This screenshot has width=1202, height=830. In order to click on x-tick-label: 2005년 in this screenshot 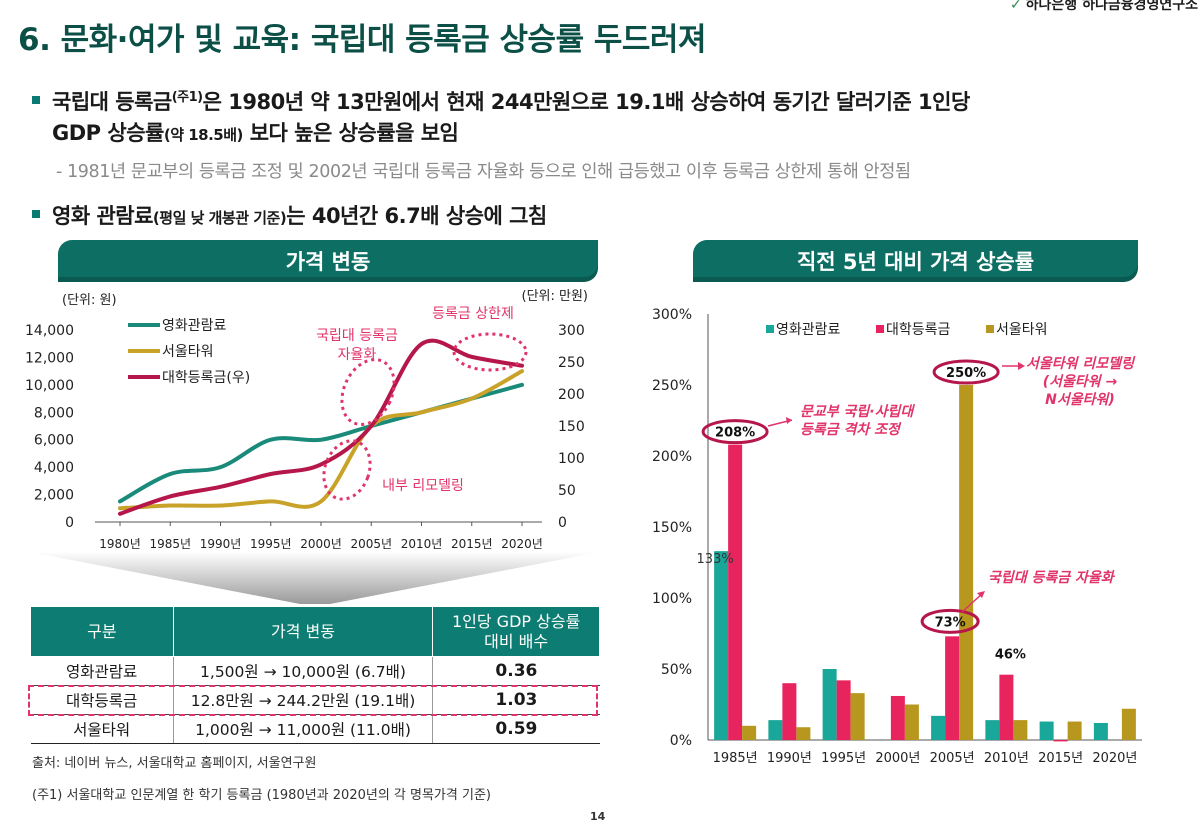, I will do `click(952, 758)`.